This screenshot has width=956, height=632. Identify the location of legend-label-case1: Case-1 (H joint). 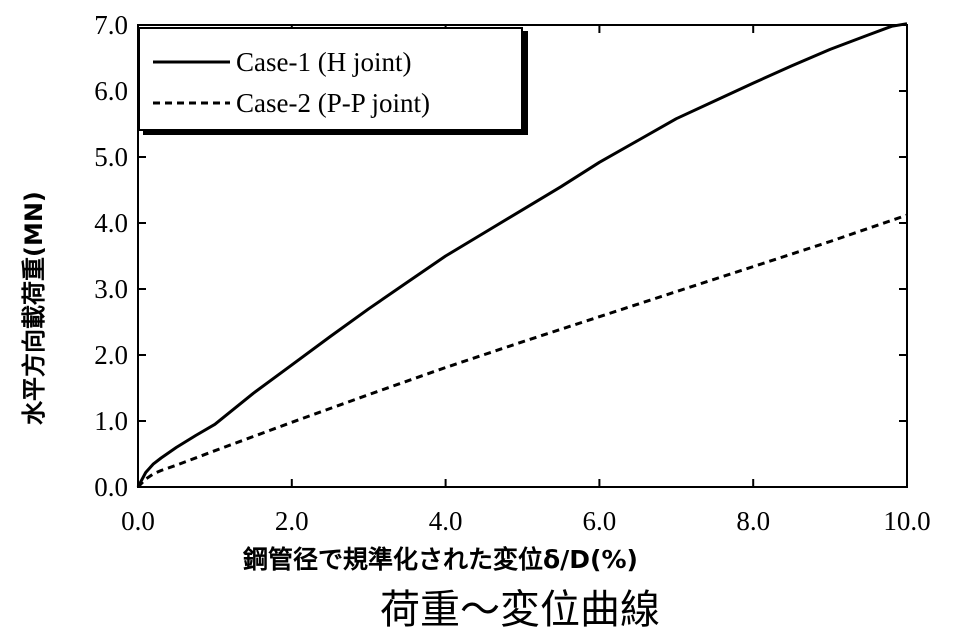
(323, 62).